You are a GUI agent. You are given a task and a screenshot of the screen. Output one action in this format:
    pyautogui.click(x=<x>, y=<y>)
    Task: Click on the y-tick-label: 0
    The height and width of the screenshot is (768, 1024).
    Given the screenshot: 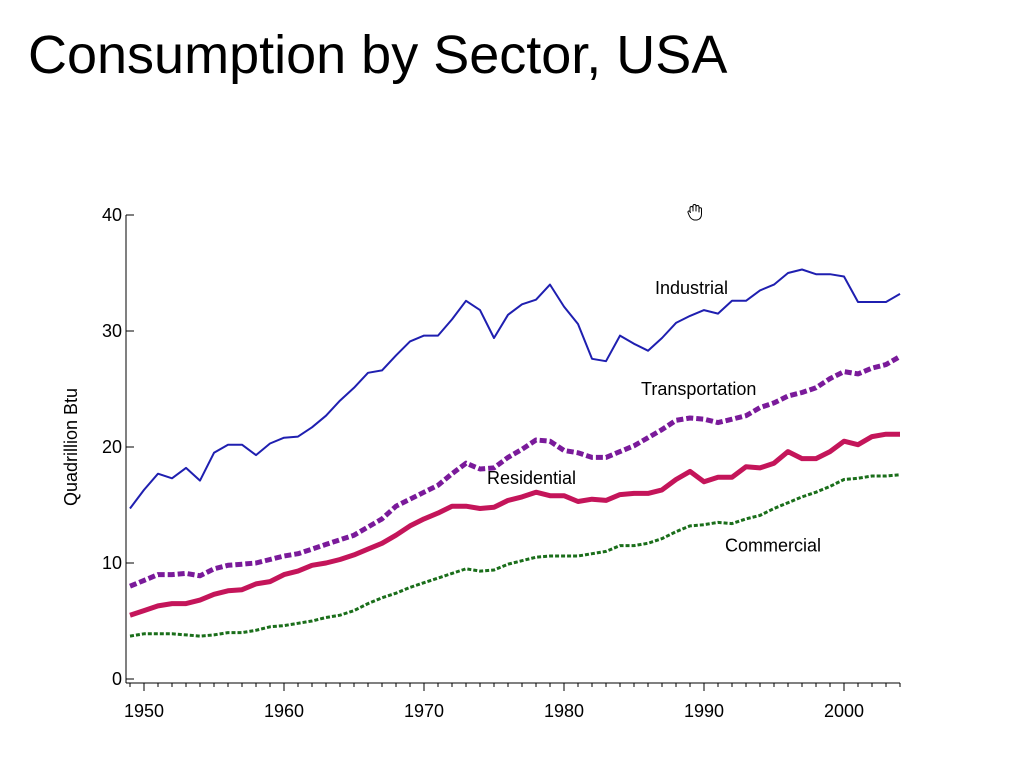 What is the action you would take?
    pyautogui.click(x=117, y=679)
    